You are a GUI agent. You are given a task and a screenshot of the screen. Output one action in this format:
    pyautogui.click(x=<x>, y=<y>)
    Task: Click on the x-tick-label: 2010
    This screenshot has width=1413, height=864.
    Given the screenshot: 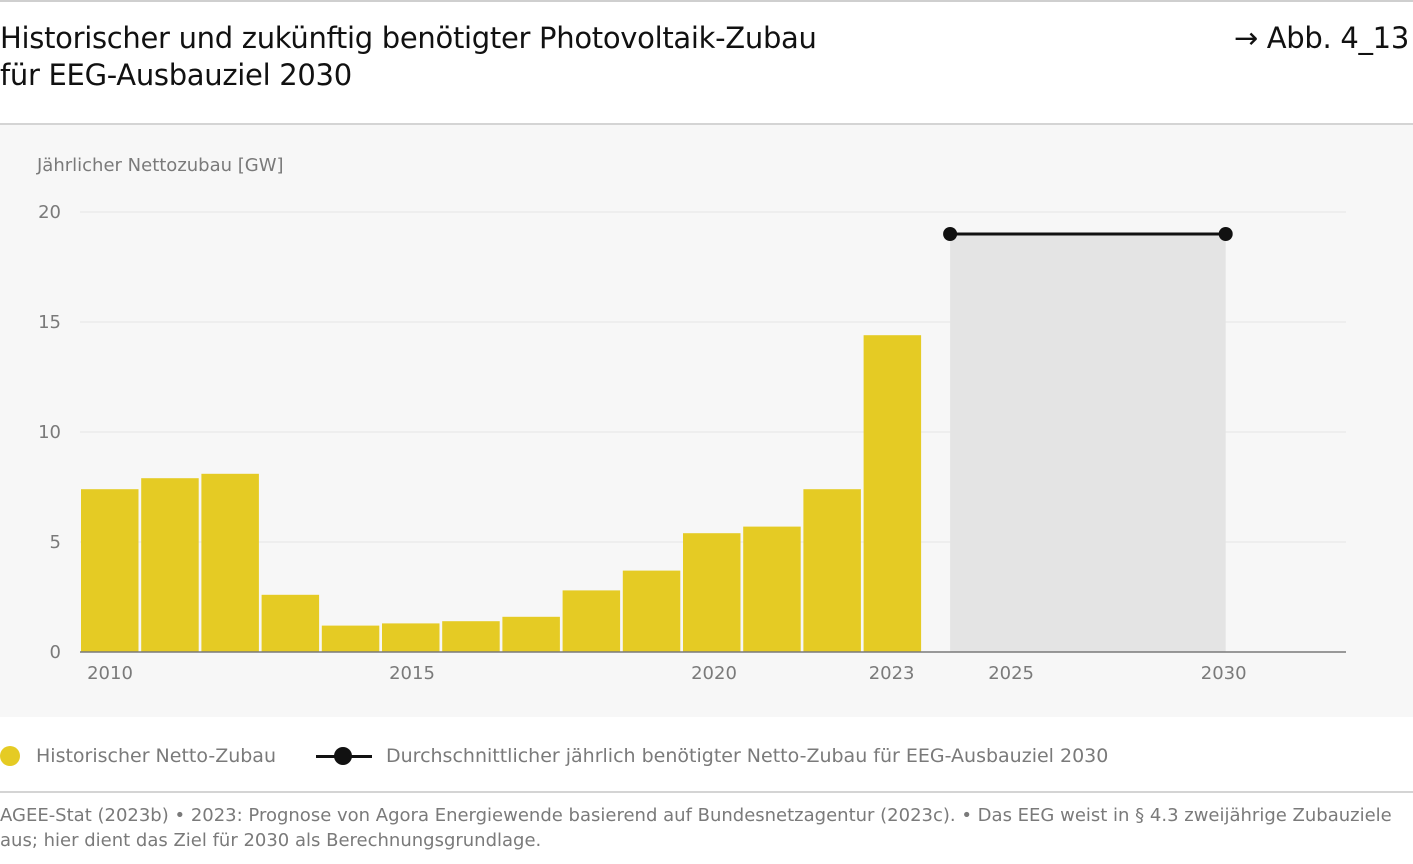 What is the action you would take?
    pyautogui.click(x=110, y=673)
    